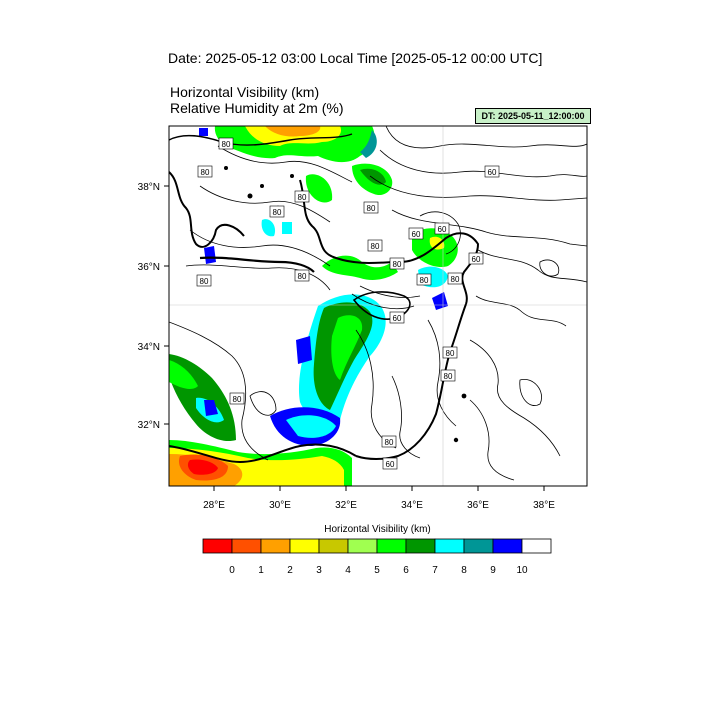  What do you see at coordinates (440, 301) in the screenshot?
I see `vis-fill-levant-blue` at bounding box center [440, 301].